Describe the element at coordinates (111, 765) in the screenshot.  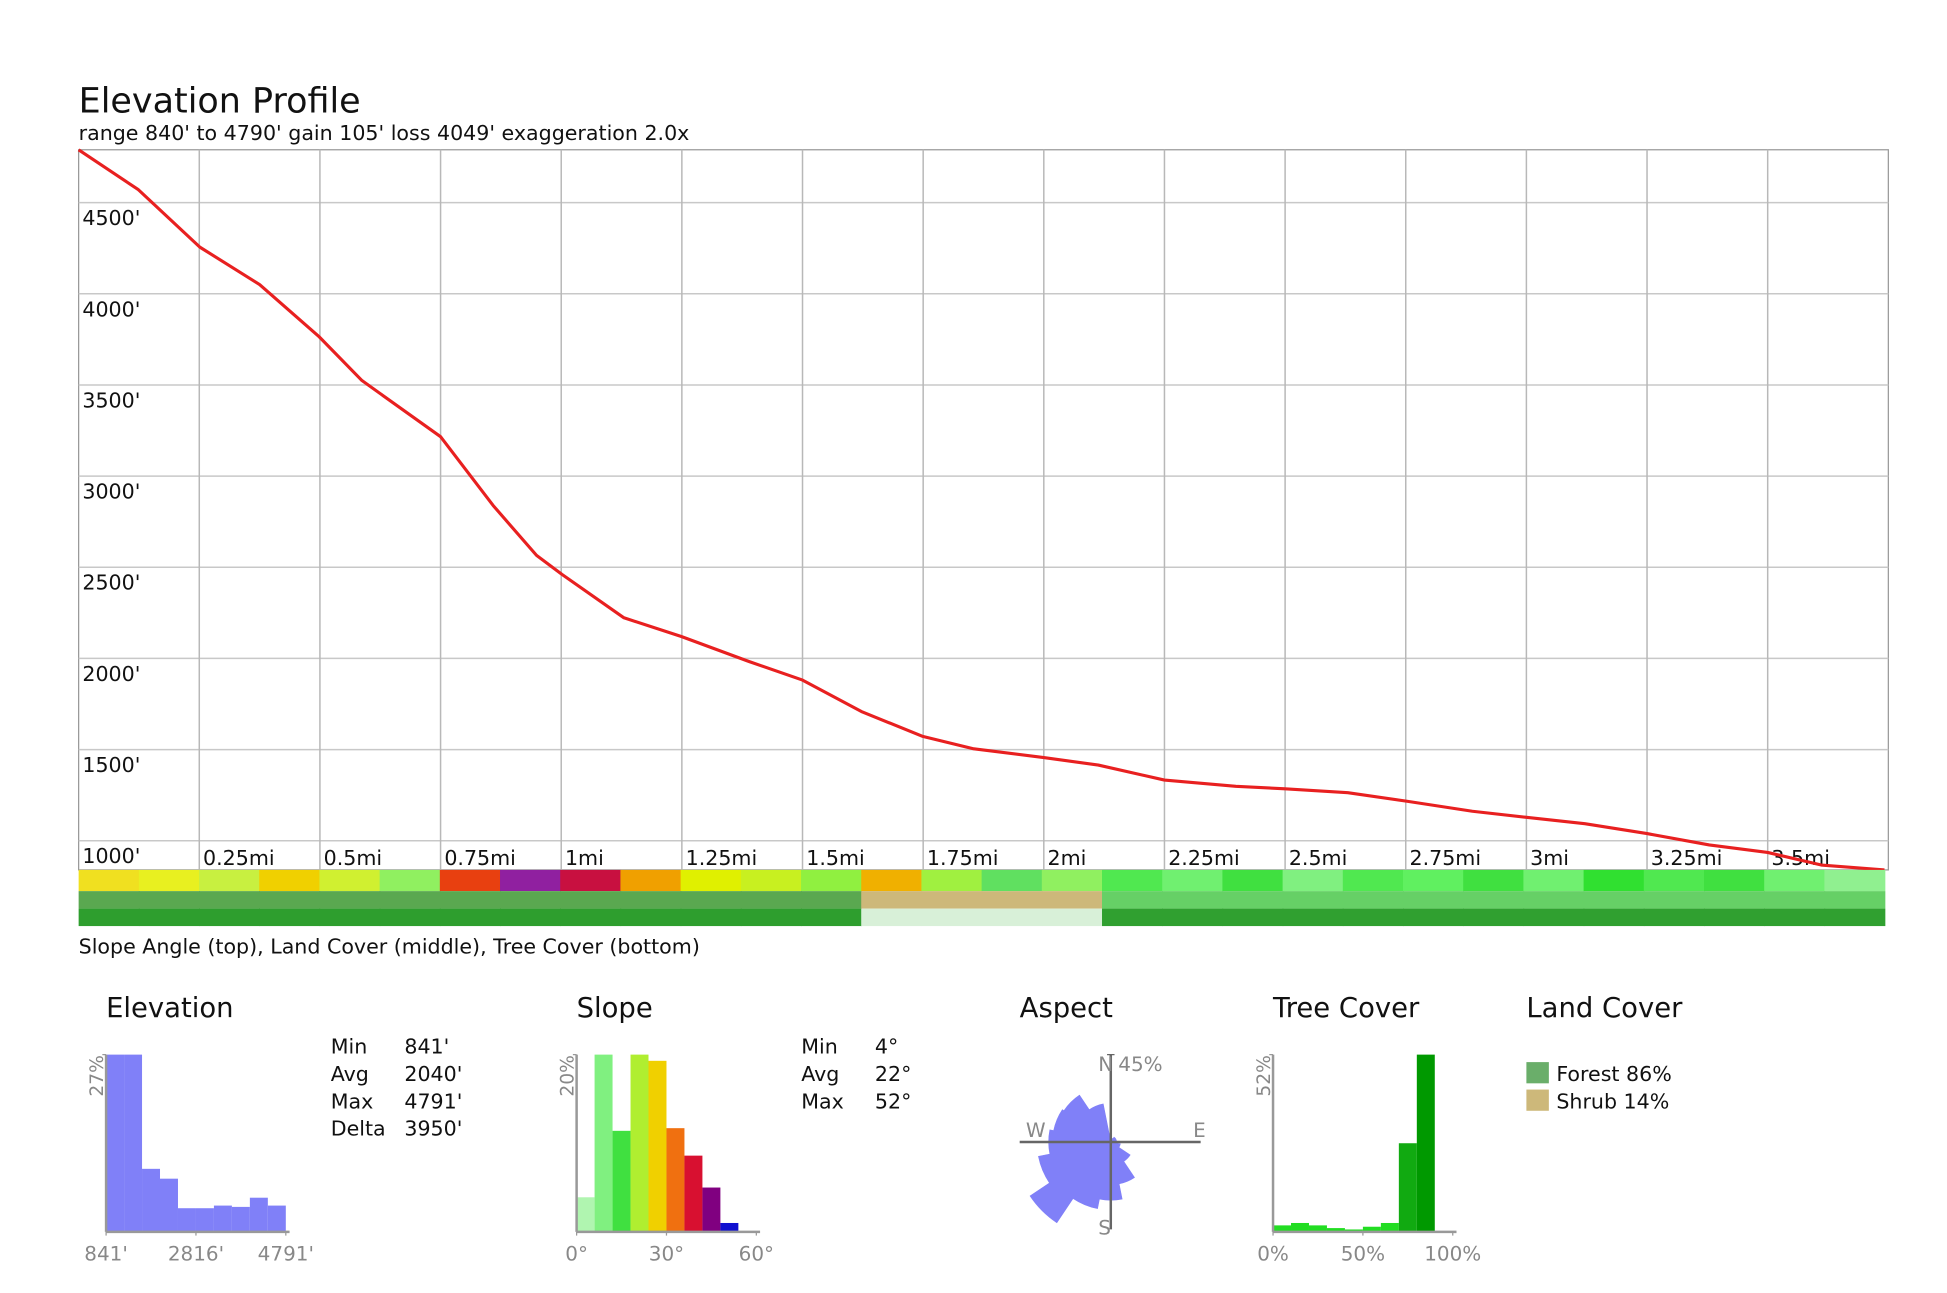
I see `y-tick-label: 1500'` at that location.